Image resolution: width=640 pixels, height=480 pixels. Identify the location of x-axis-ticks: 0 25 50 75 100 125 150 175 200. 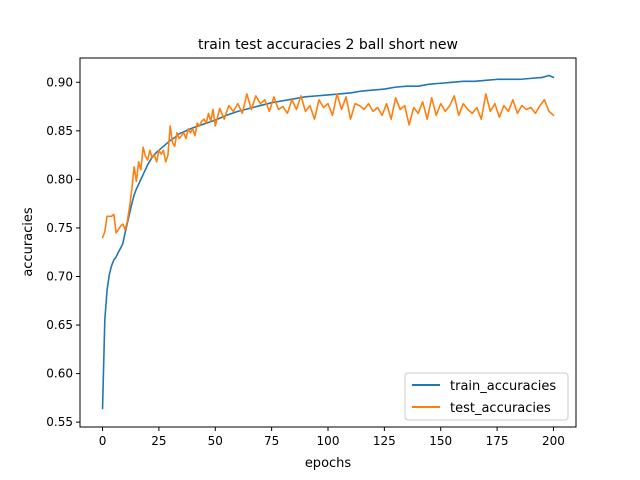
(332, 437).